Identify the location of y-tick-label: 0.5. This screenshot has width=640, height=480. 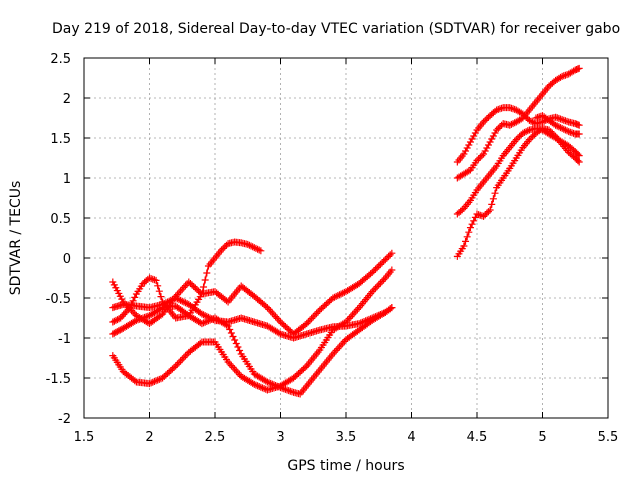
(60, 219).